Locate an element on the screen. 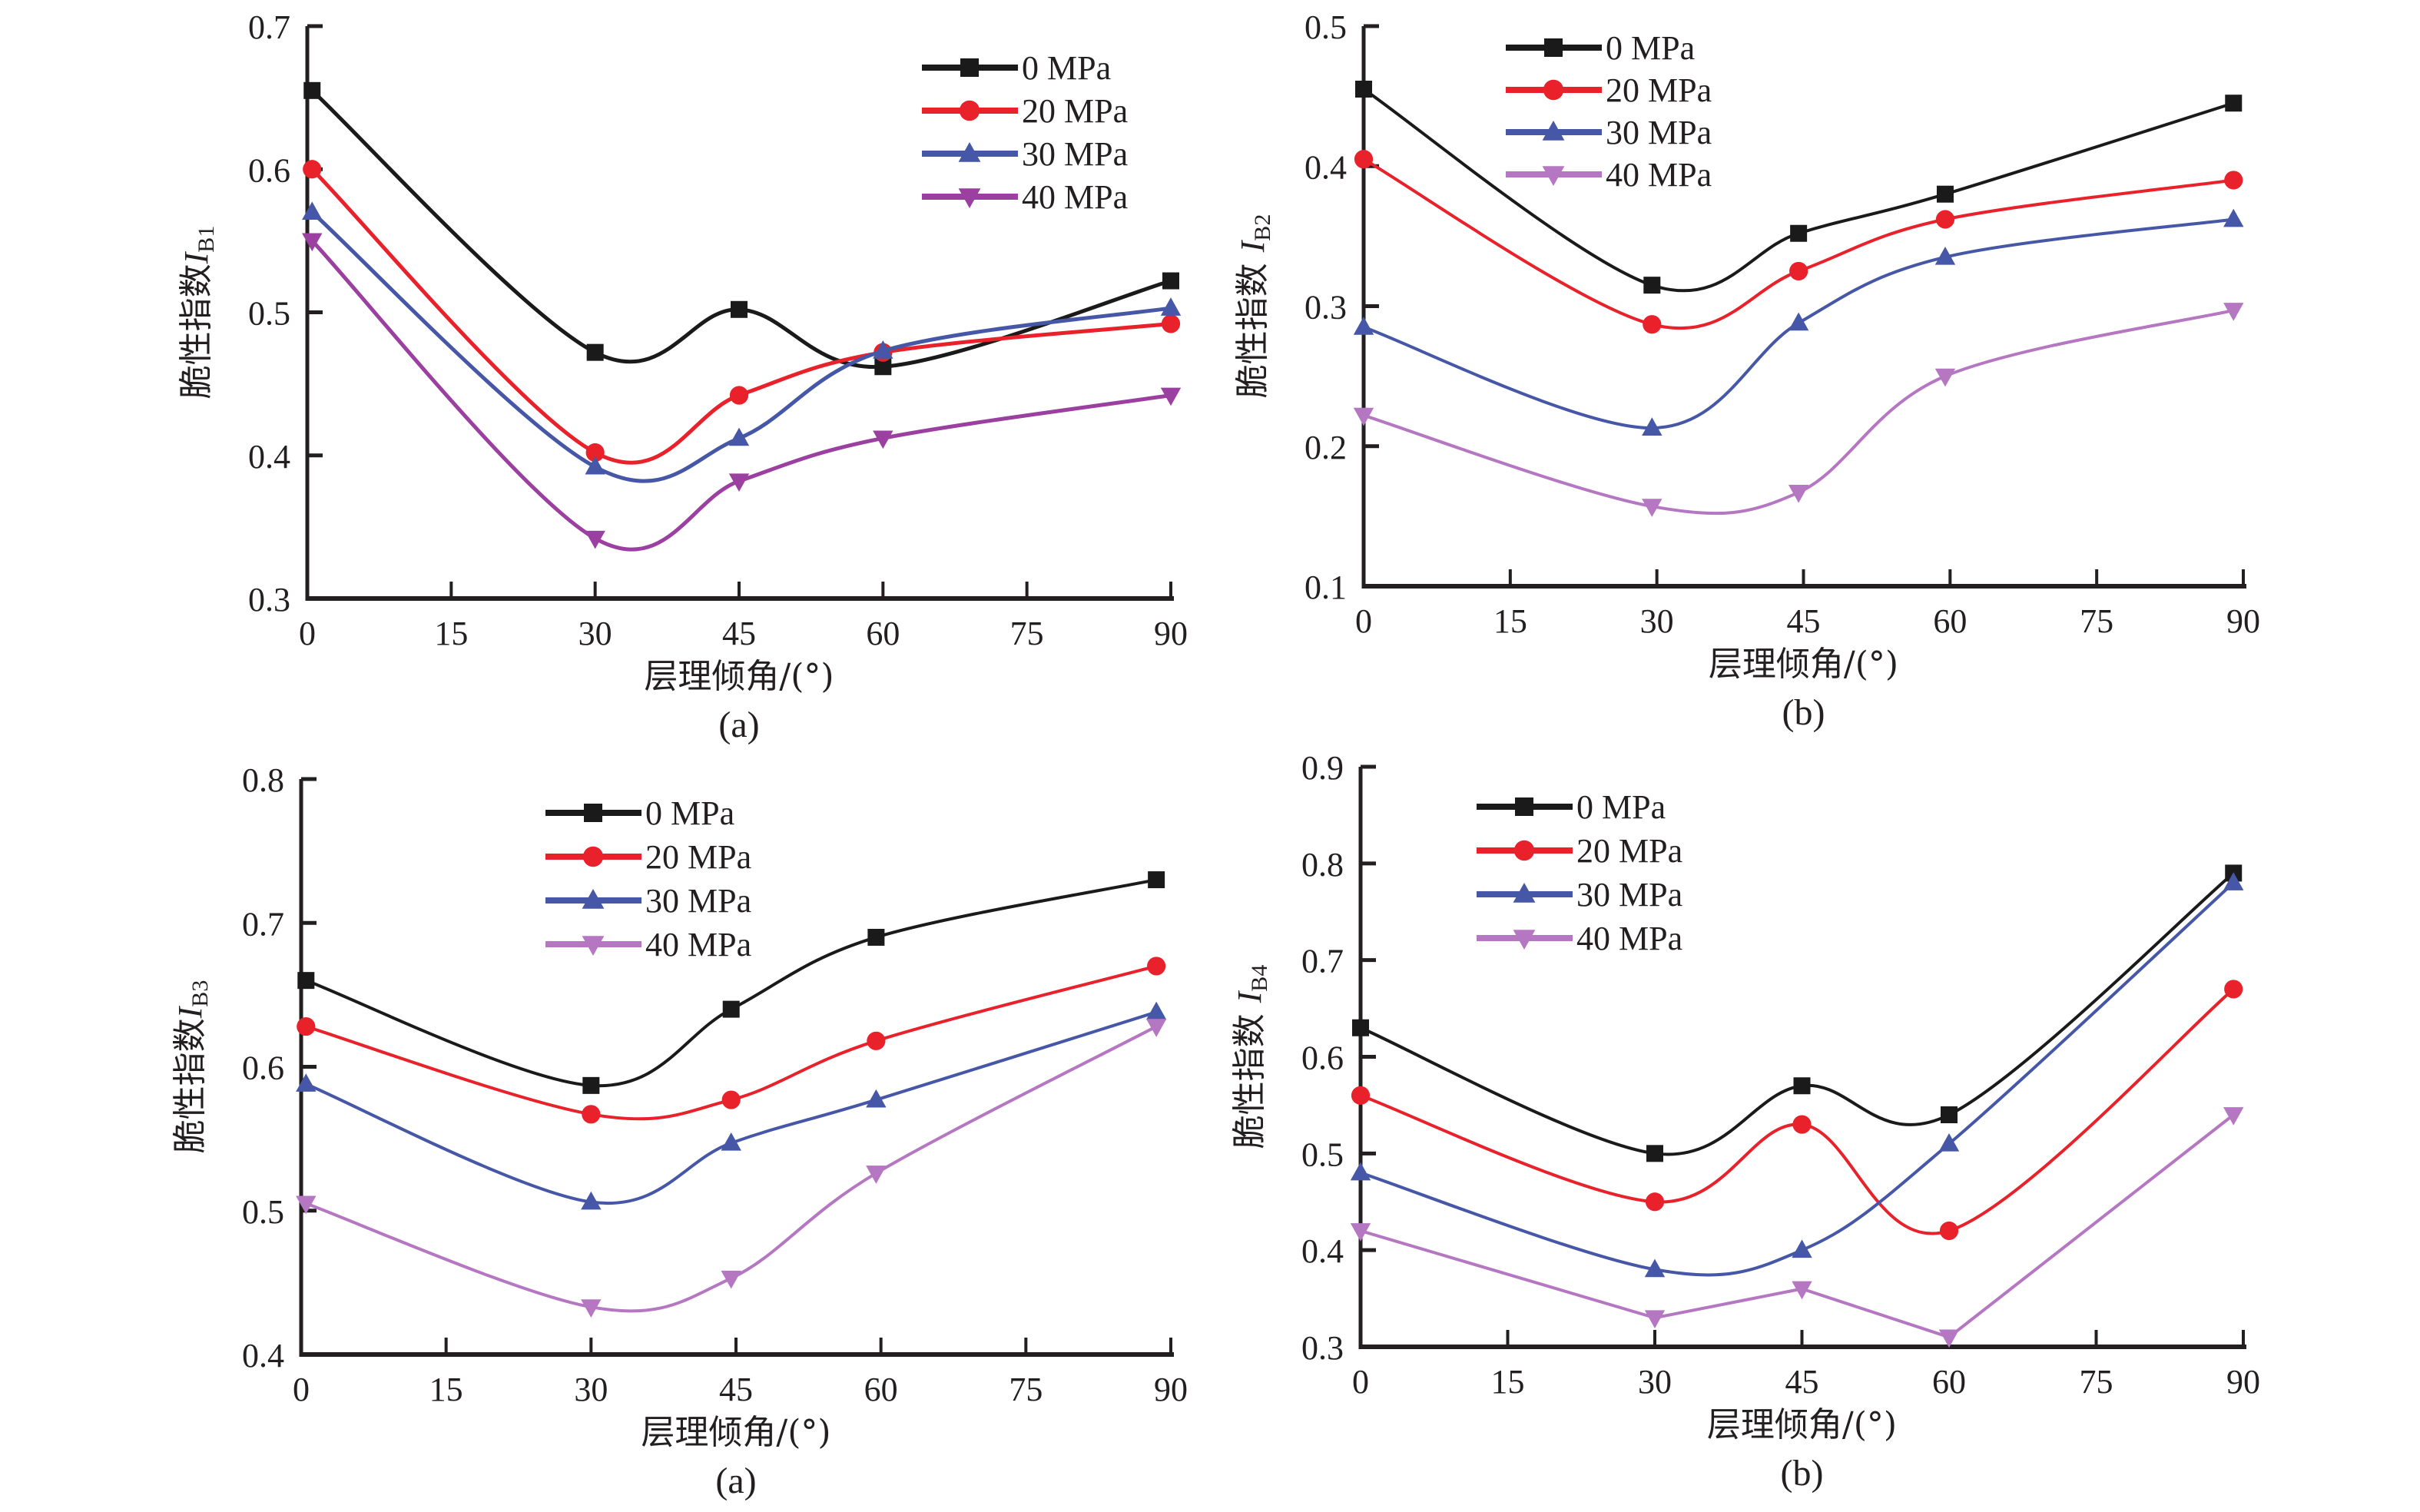 Image resolution: width=2420 pixels, height=1512 pixels. y-axis-title: 脆性指数IB1 is located at coordinates (198, 313).